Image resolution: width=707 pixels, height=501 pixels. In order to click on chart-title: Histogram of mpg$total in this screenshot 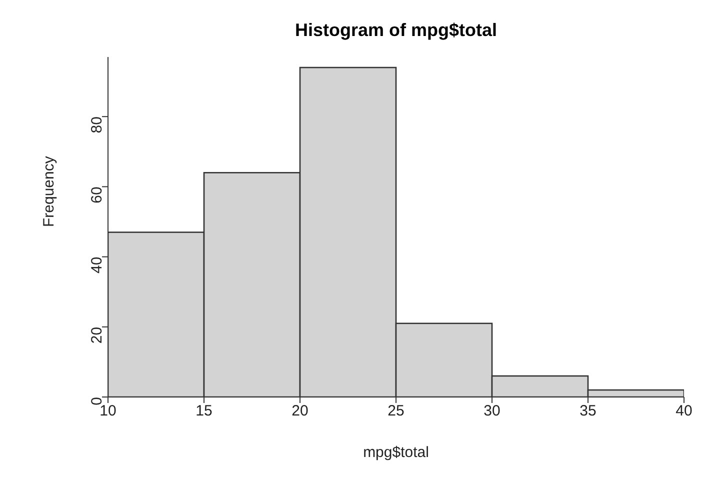, I will do `click(396, 30)`.